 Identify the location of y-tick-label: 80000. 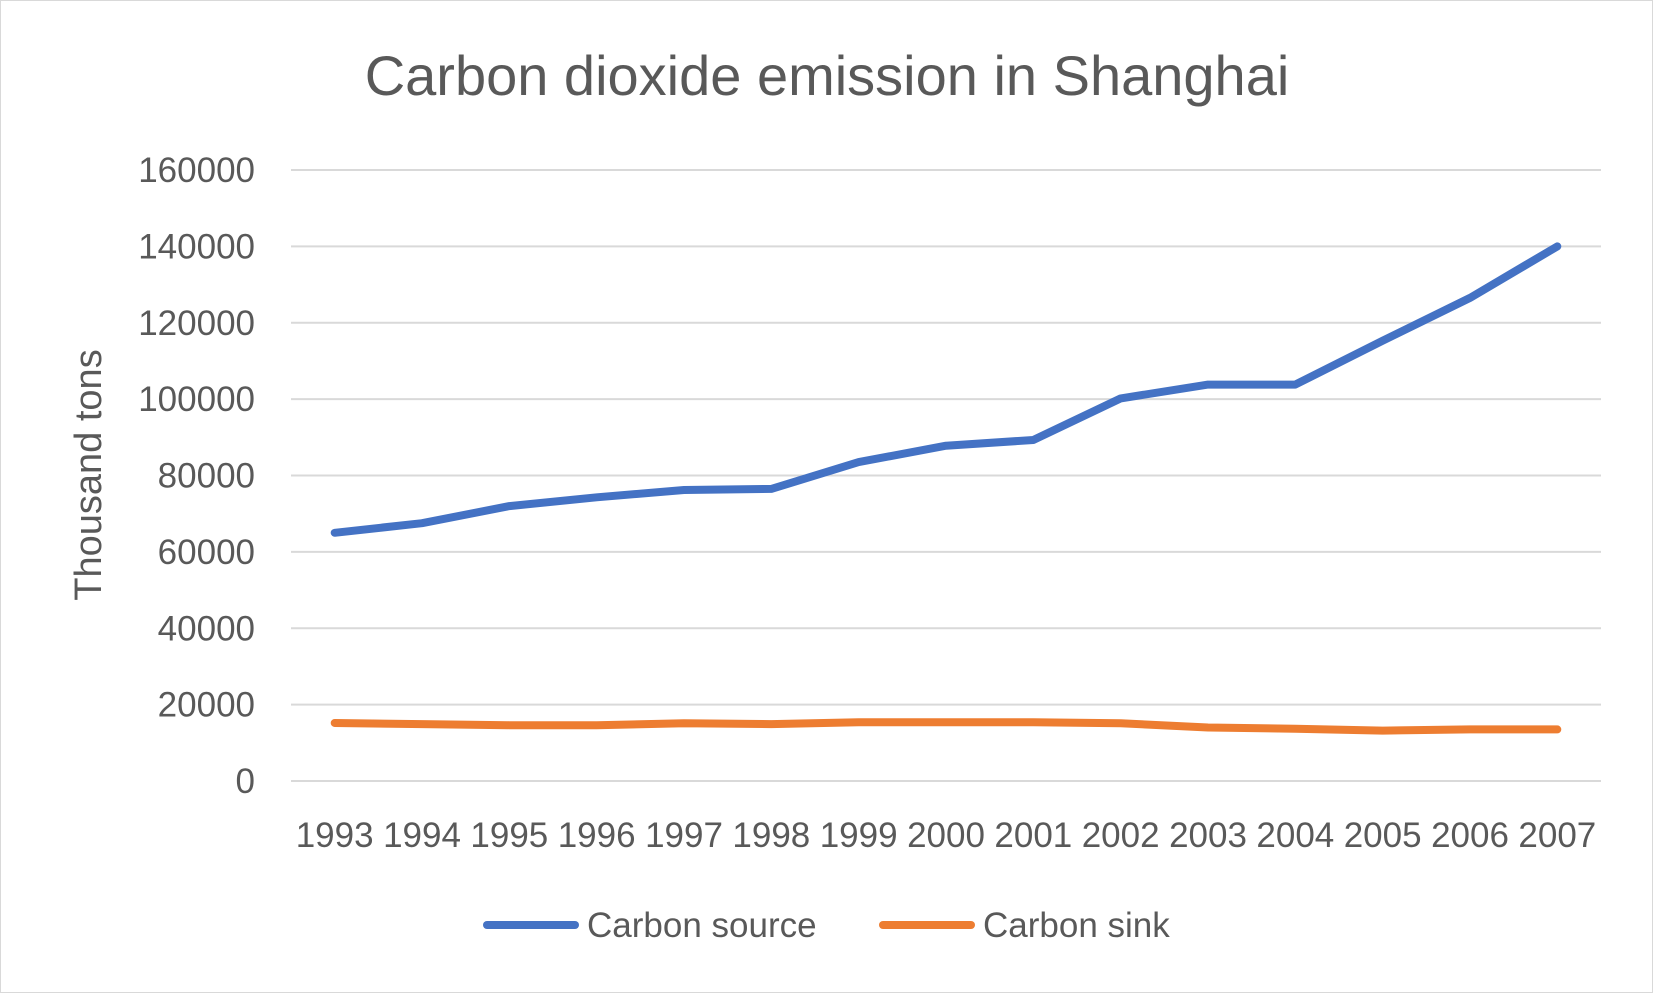
(206, 476).